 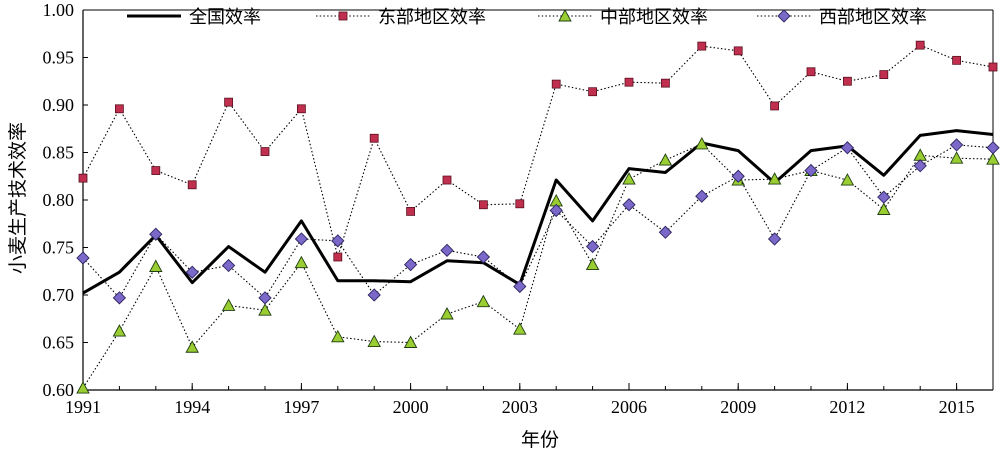 What do you see at coordinates (59, 58) in the screenshot?
I see `y-tick-label: 0.95` at bounding box center [59, 58].